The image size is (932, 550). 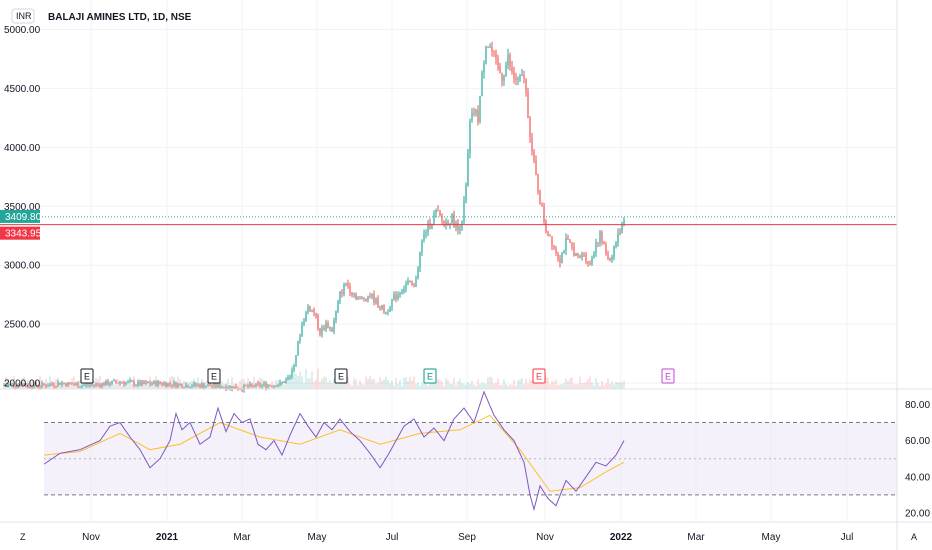 What do you see at coordinates (467, 537) in the screenshot?
I see `time-axis: Nov 2021 Mar May Jul Sep Nov 2022 Mar May Jul` at bounding box center [467, 537].